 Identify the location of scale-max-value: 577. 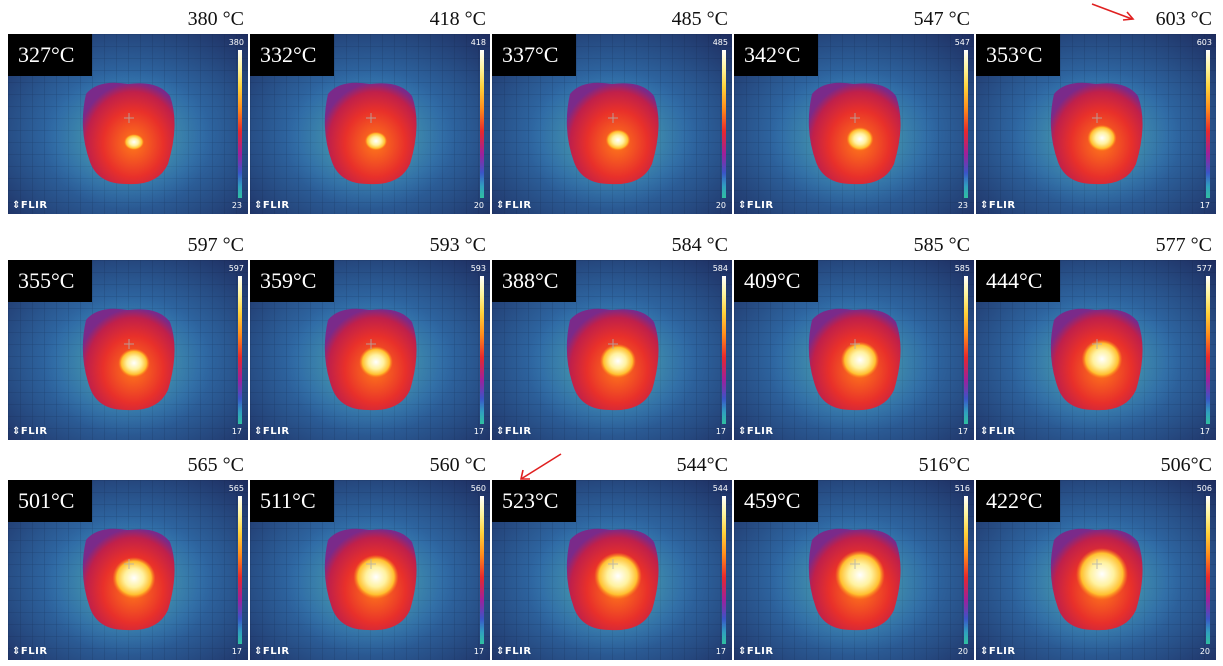
(1204, 268).